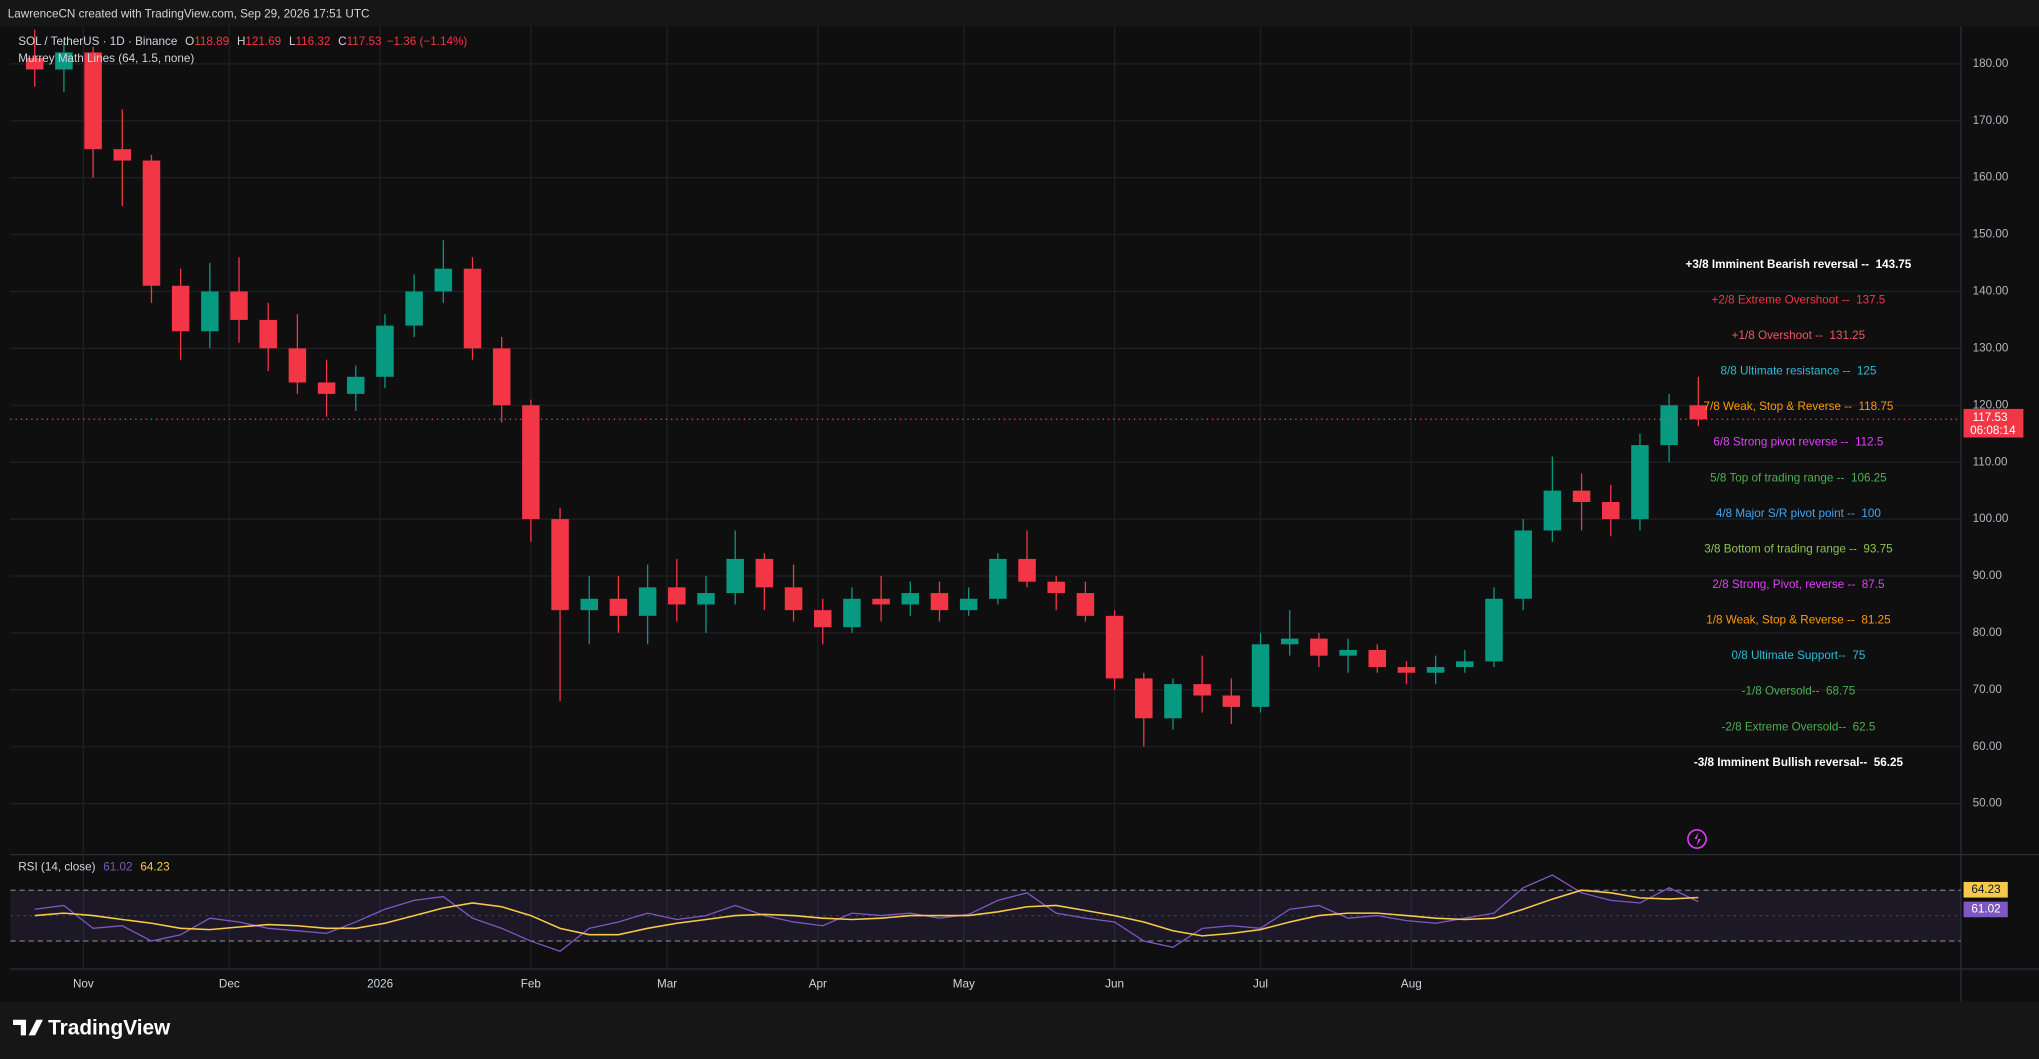 The image size is (2039, 1059). Describe the element at coordinates (427, 41) in the screenshot. I see `ohlc-change: −1.36 (−1.14%)` at that location.